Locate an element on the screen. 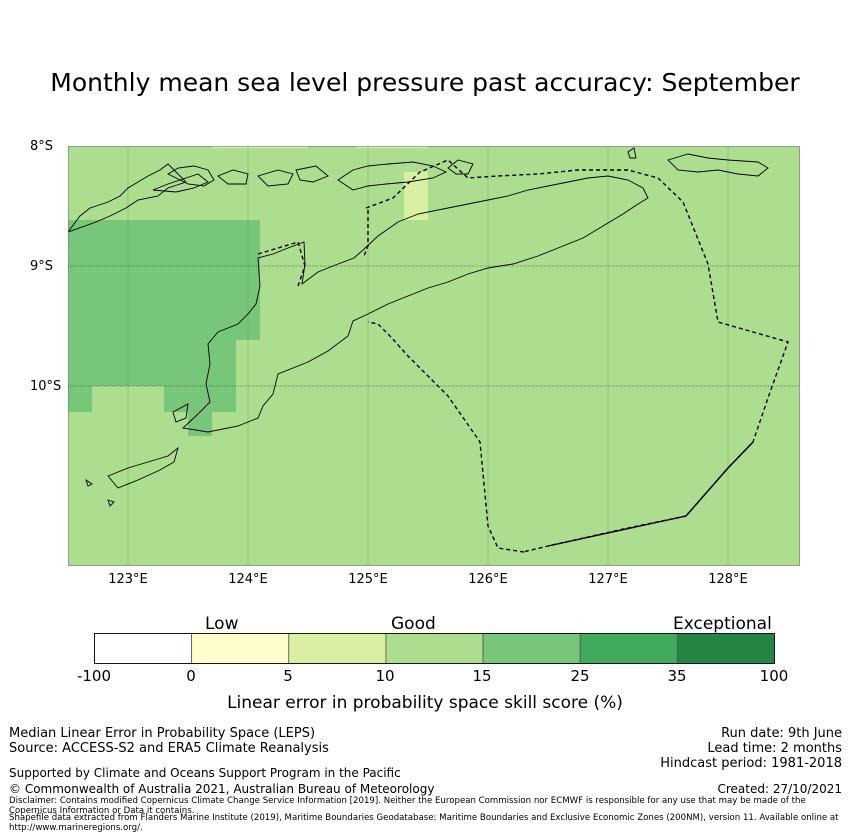 Image resolution: width=850 pixels, height=839 pixels. colorbar-frame is located at coordinates (434, 648).